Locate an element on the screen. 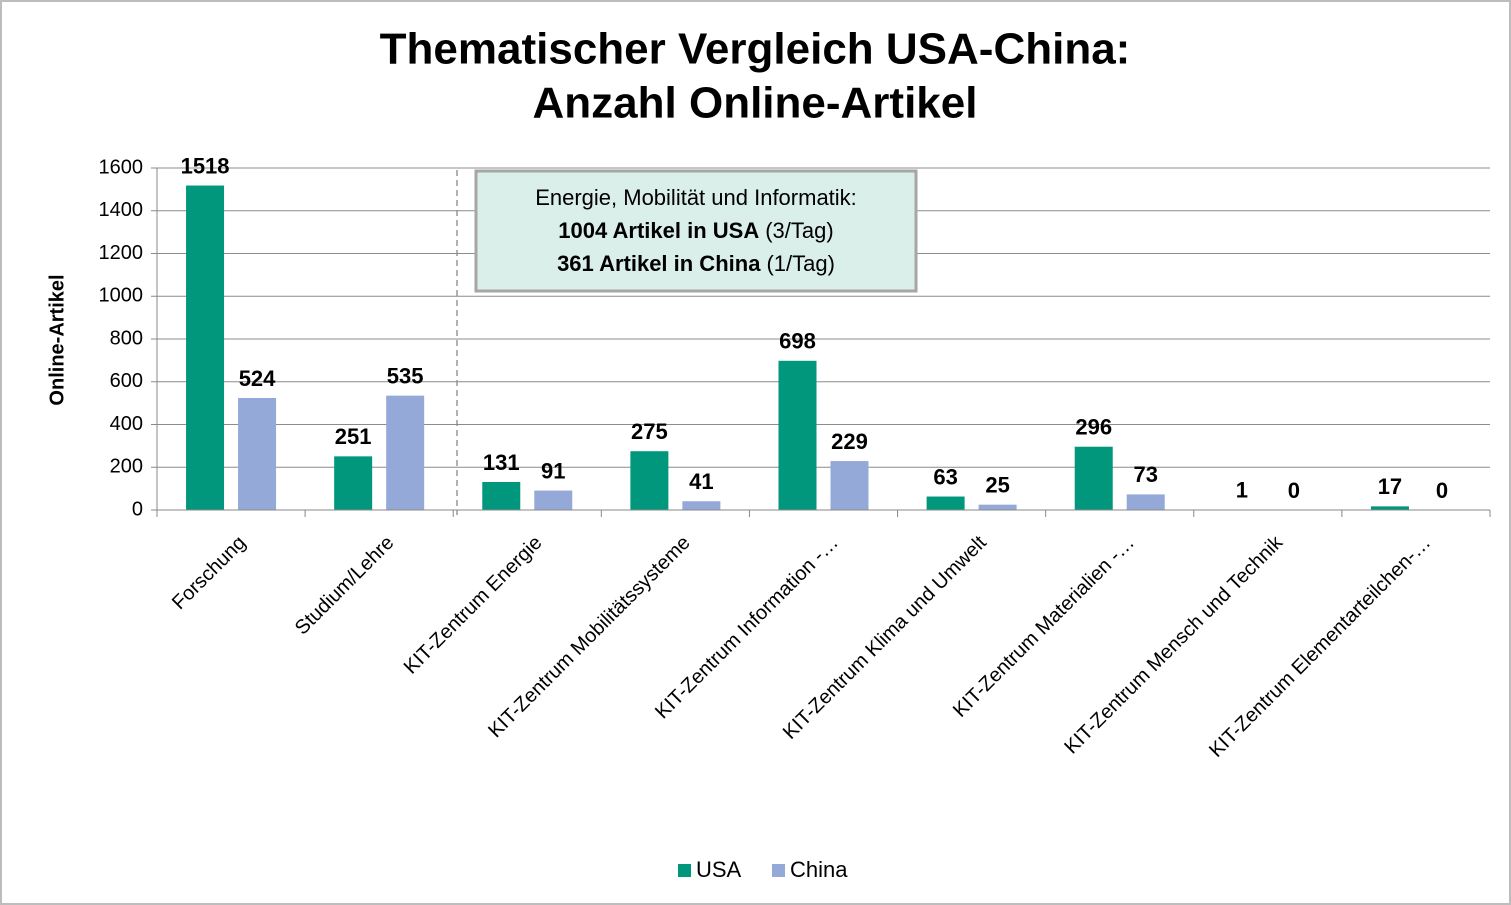 The image size is (1511, 905). y-tick-label: 0 is located at coordinates (137, 509).